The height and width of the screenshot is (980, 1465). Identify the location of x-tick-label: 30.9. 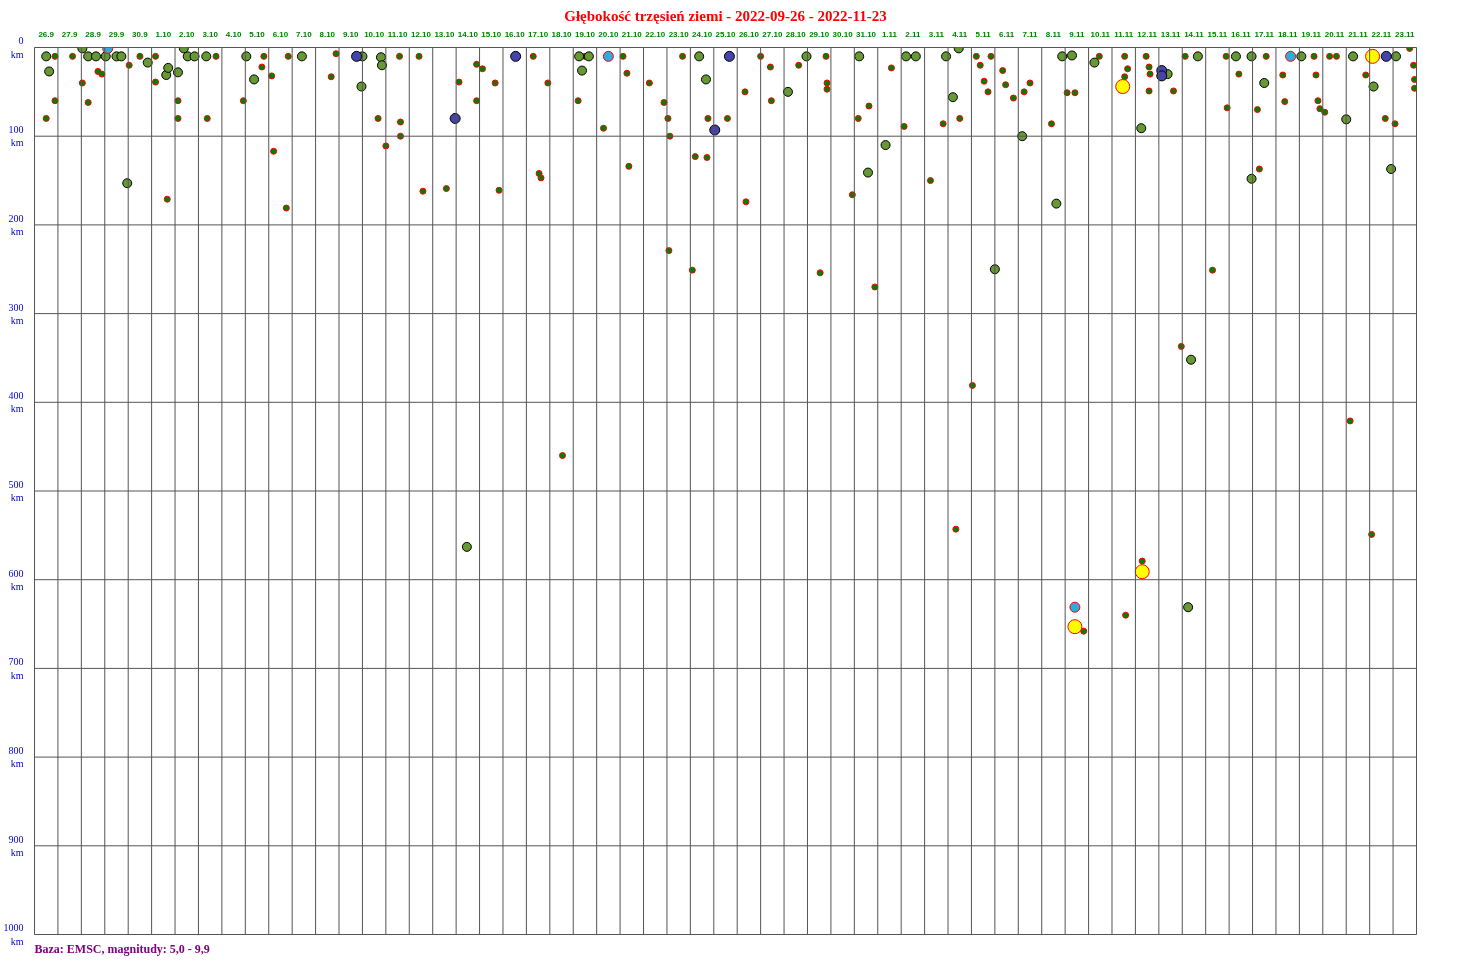
(140, 34).